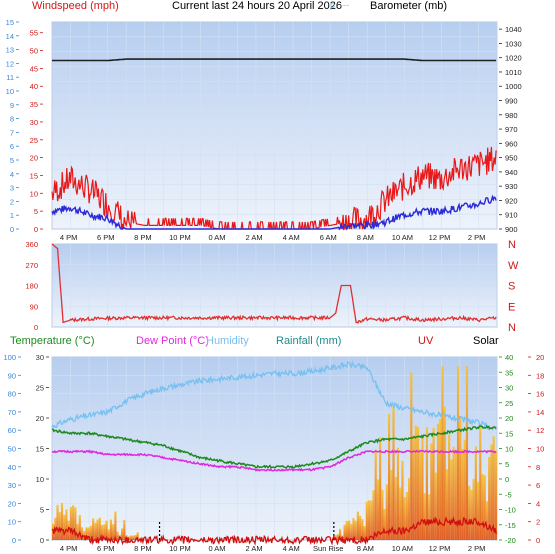 Image resolution: width=555 pixels, height=554 pixels. What do you see at coordinates (172, 341) in the screenshot?
I see `legend-dew-point: Dew Point (°C)` at bounding box center [172, 341].